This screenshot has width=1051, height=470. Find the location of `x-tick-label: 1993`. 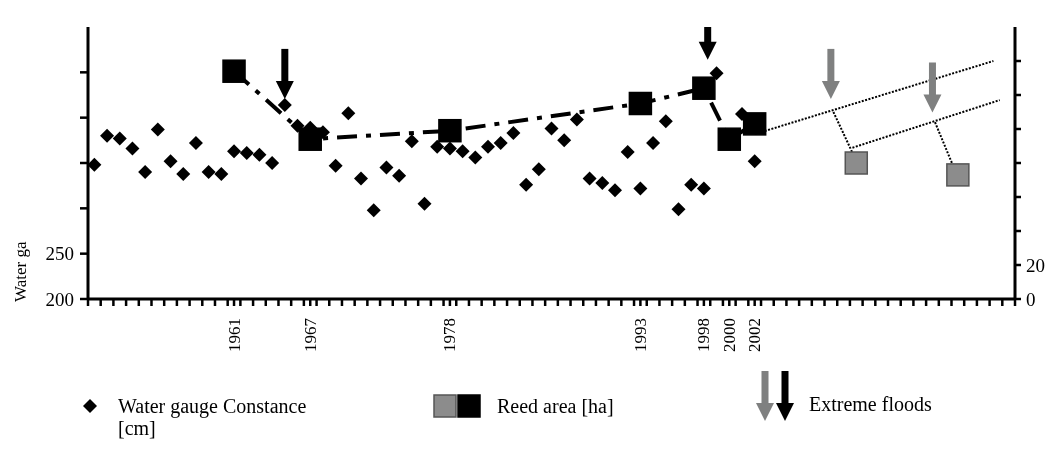

x-tick-label: 1993 is located at coordinates (640, 335).